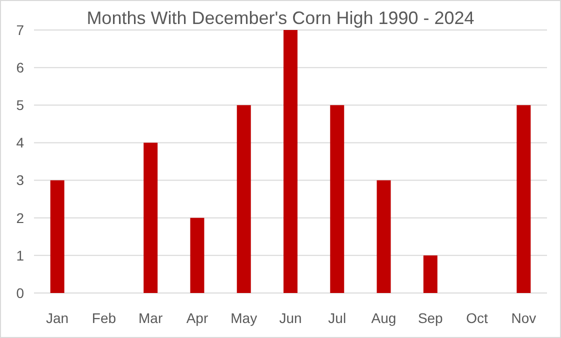  Describe the element at coordinates (104, 318) in the screenshot. I see `x-tick-label: Feb` at that location.